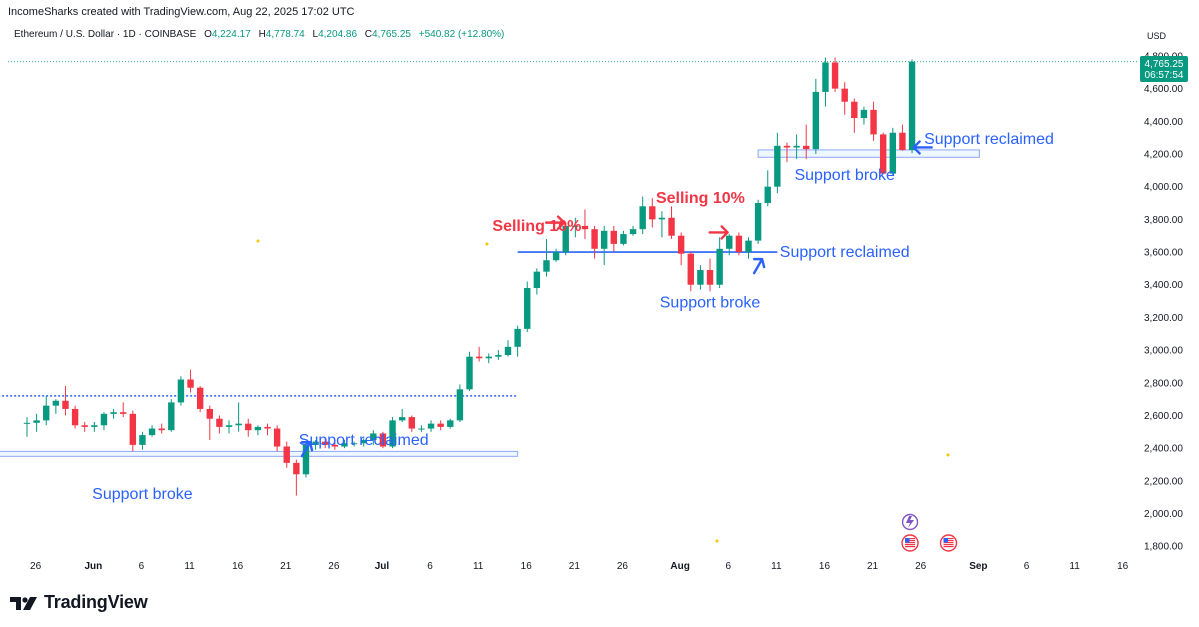  I want to click on close-value: 4,765.25, so click(391, 34).